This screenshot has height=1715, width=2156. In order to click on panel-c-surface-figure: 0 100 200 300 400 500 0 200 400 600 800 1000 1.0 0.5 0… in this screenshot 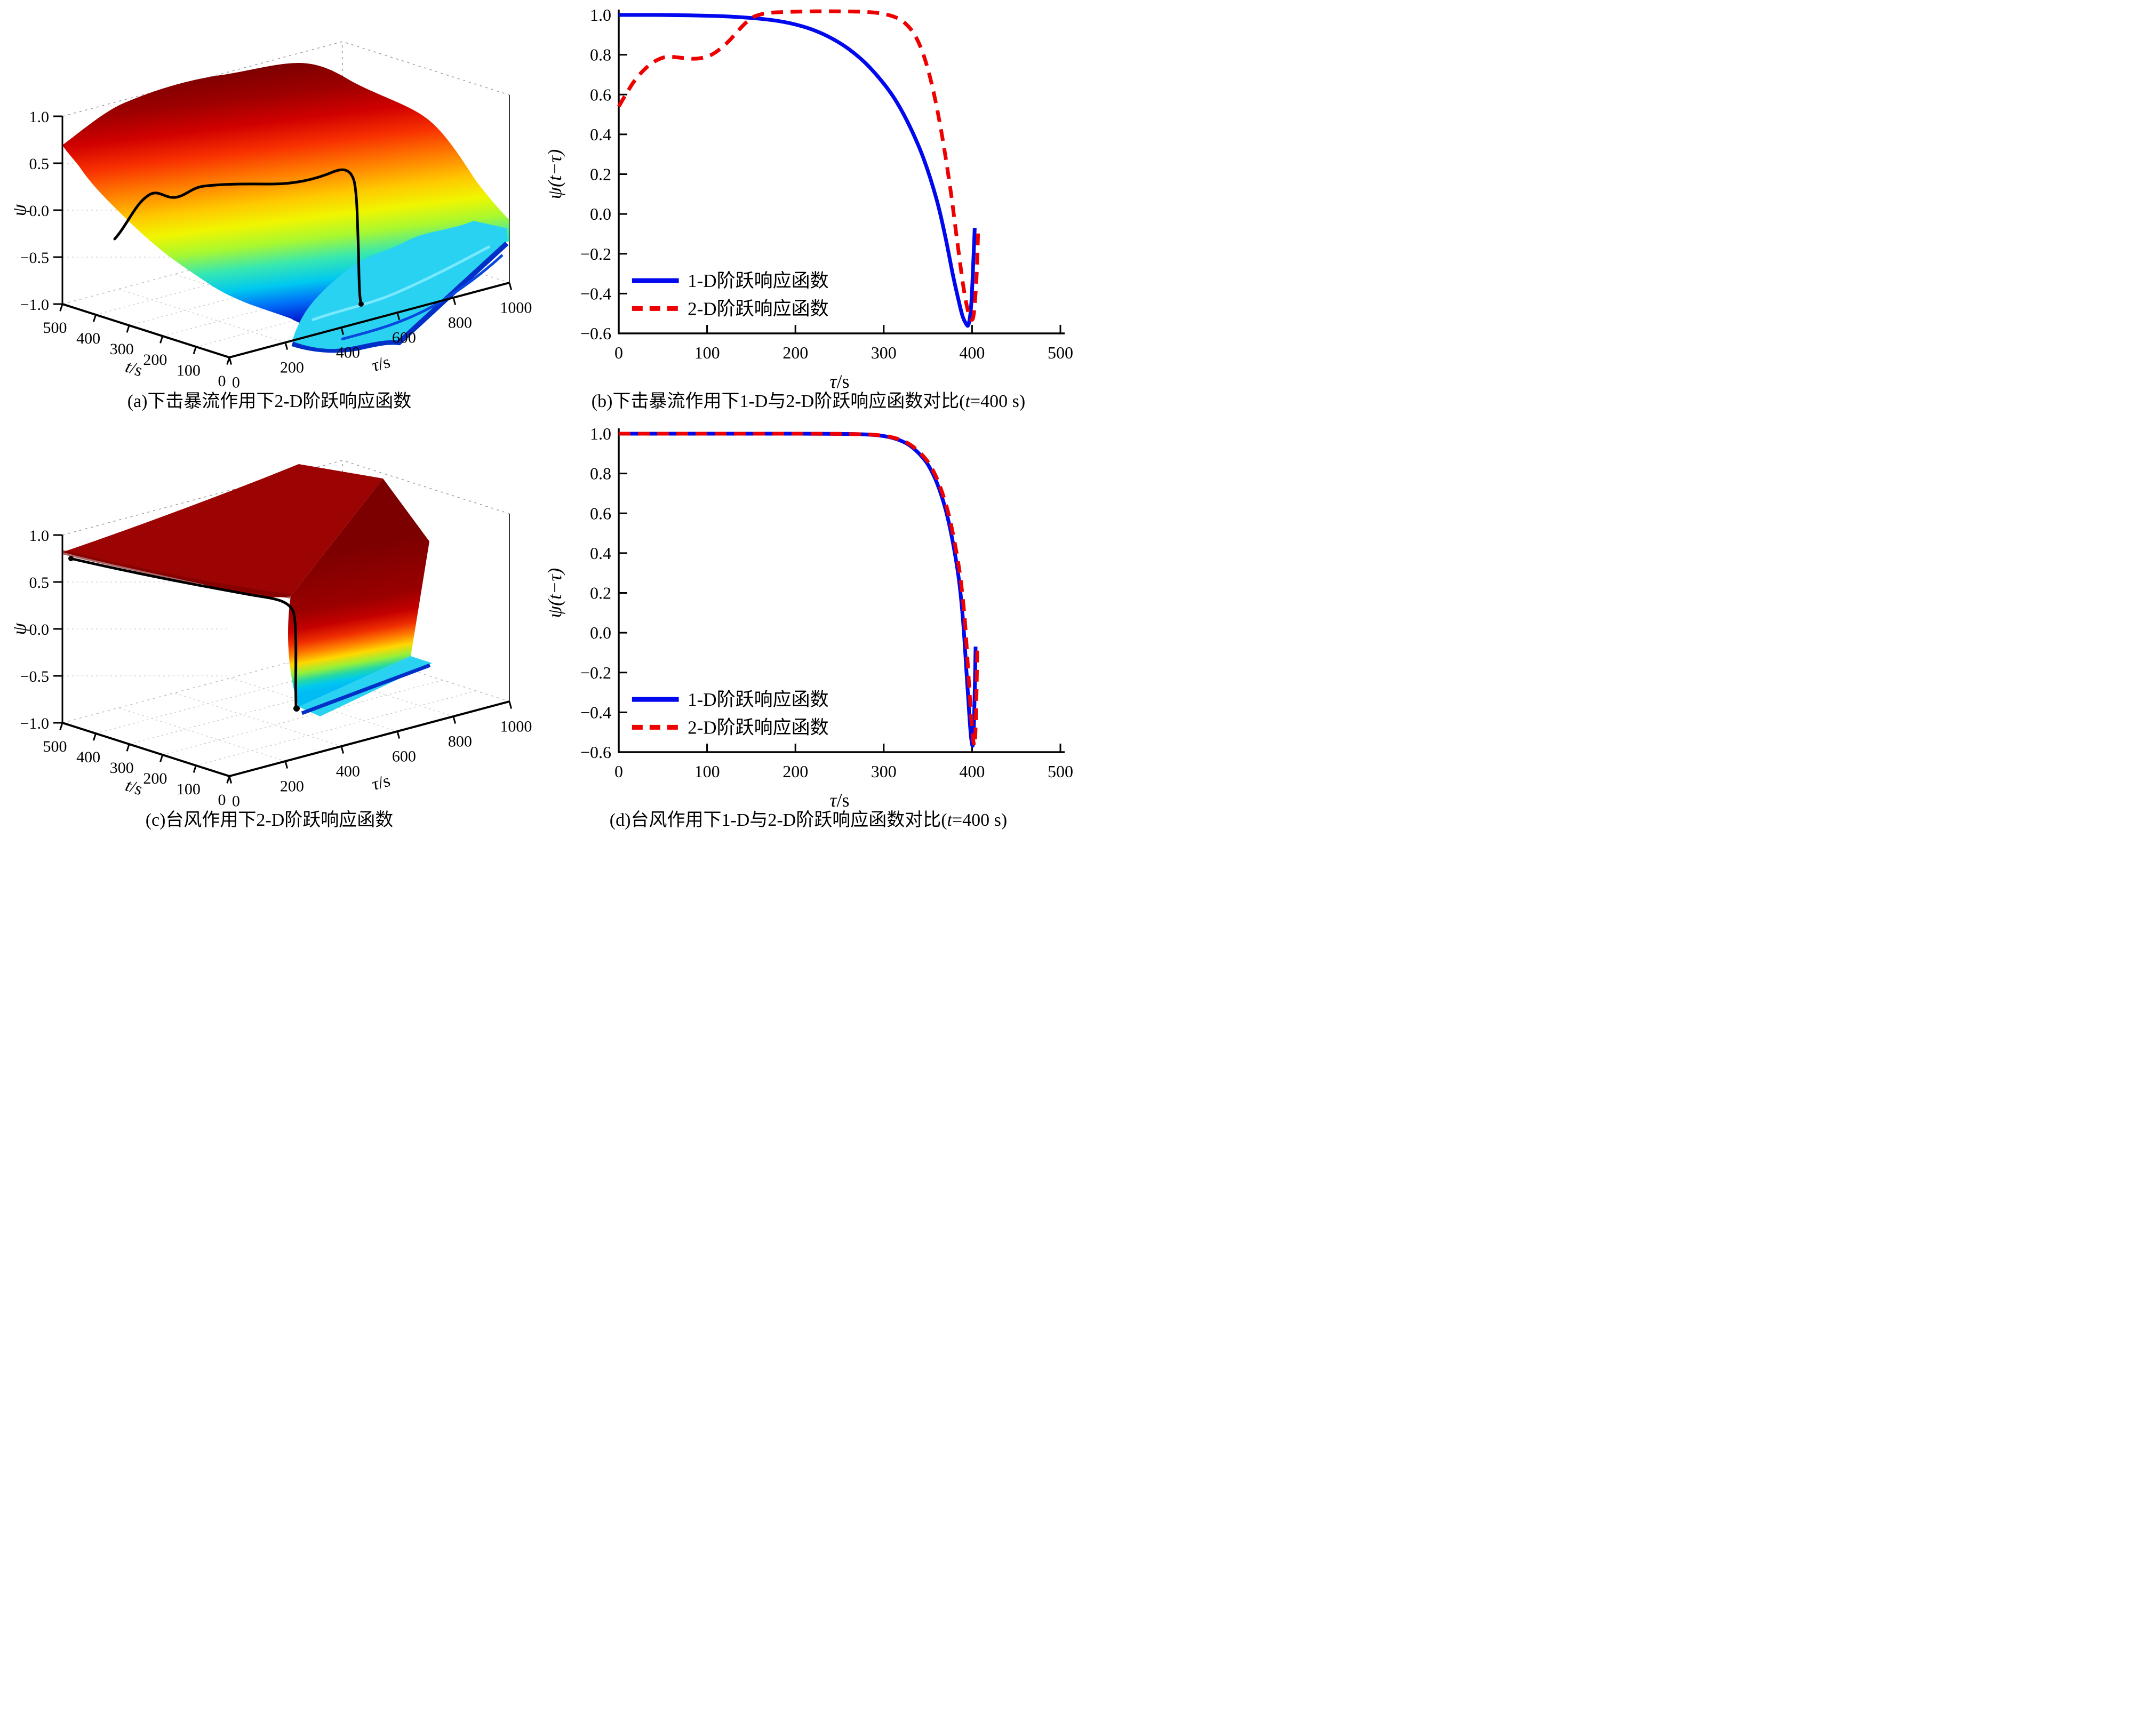, I will do `click(269, 628)`.